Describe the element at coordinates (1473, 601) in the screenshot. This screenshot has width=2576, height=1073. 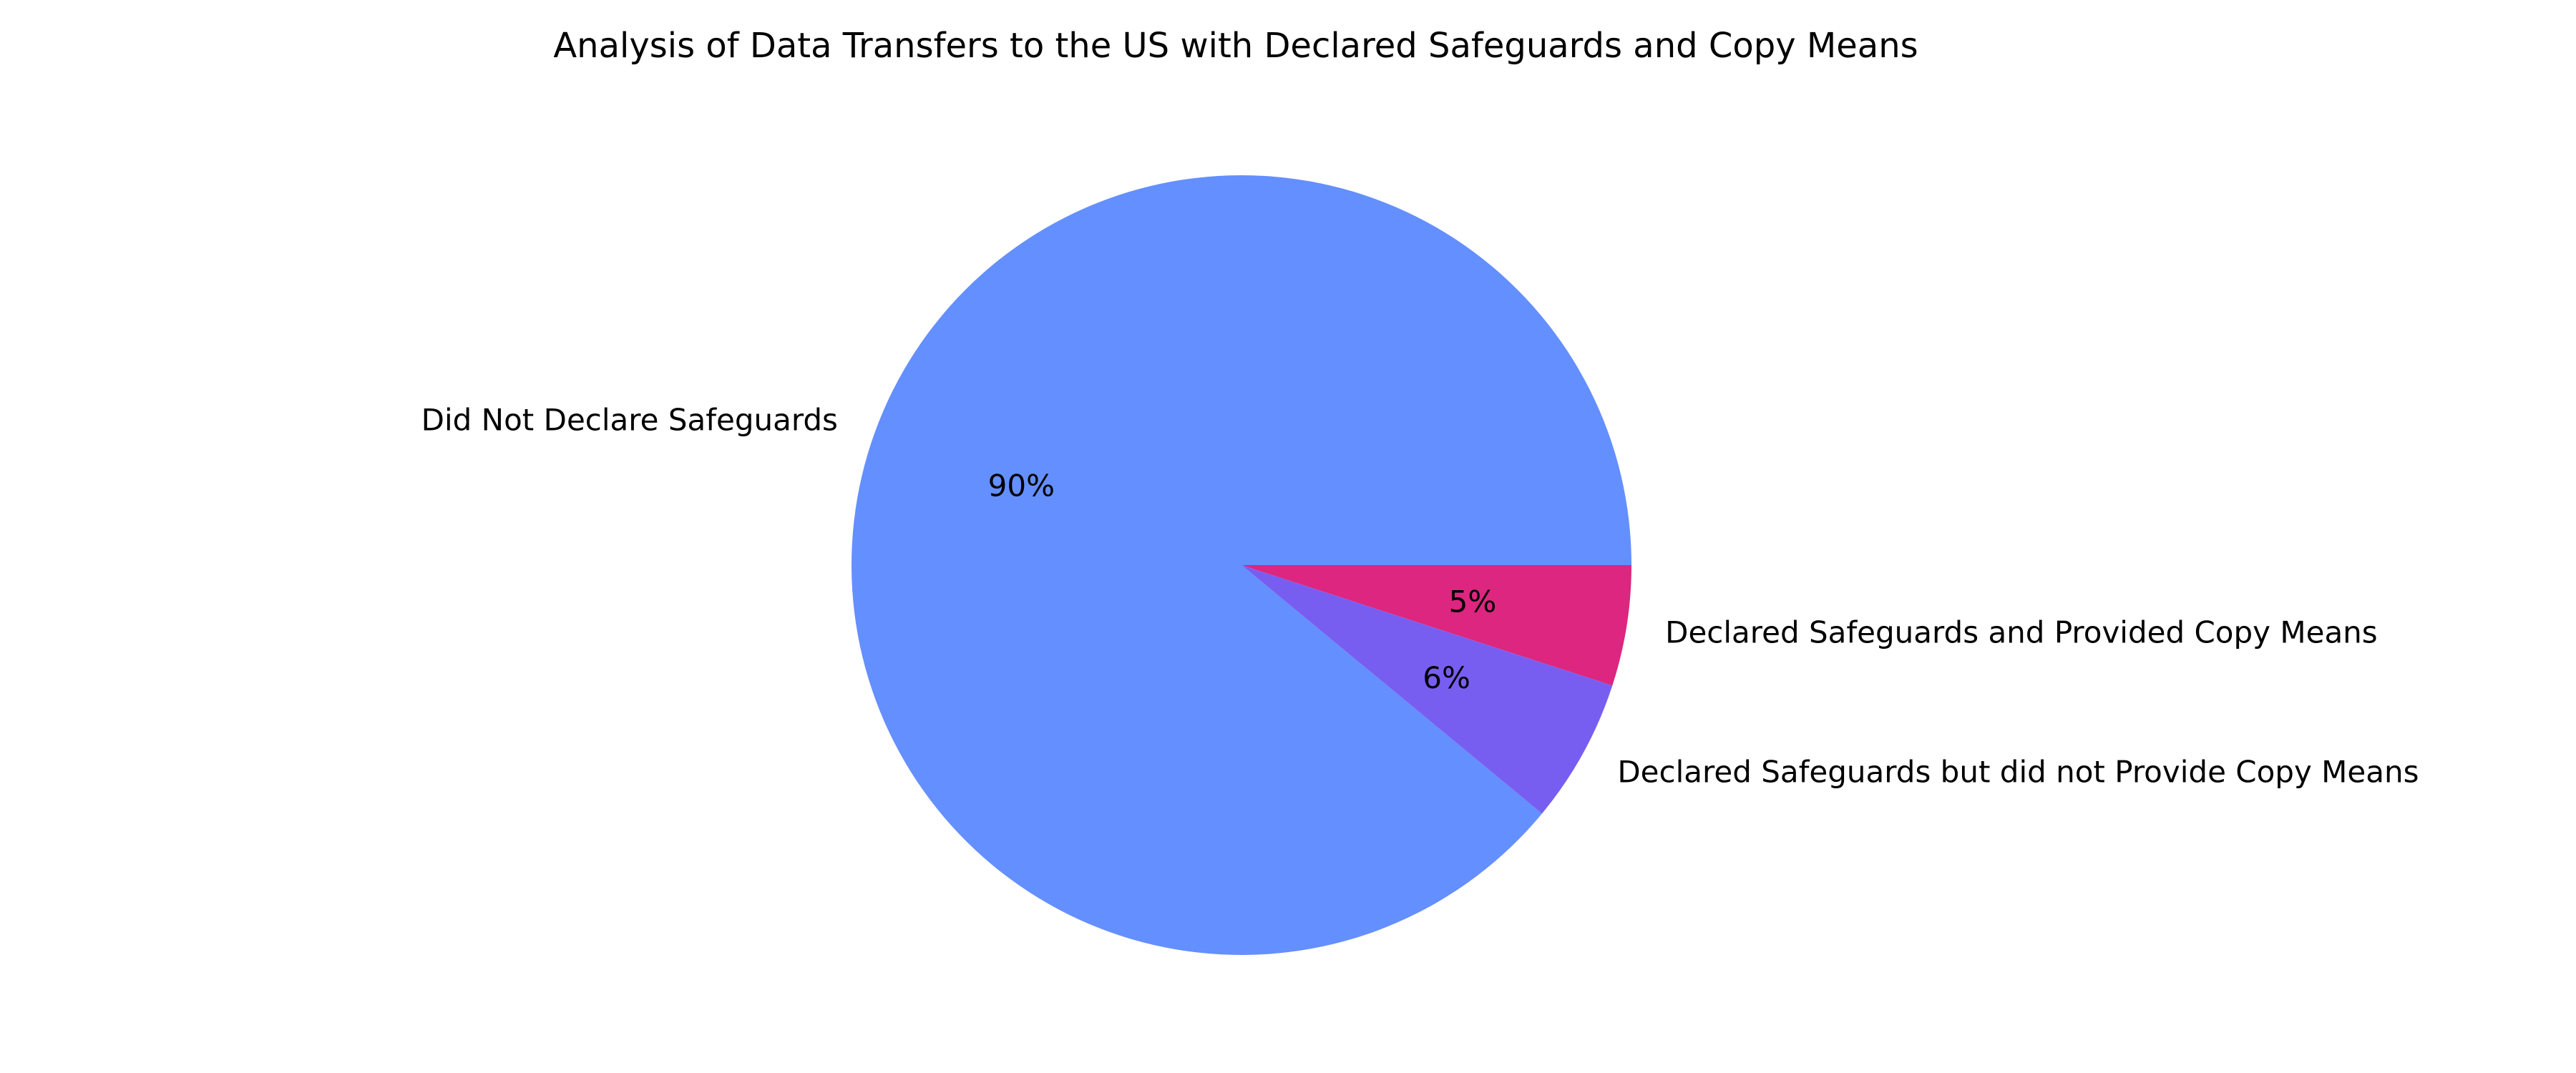
I see `slice-percentage-label: 5%` at that location.